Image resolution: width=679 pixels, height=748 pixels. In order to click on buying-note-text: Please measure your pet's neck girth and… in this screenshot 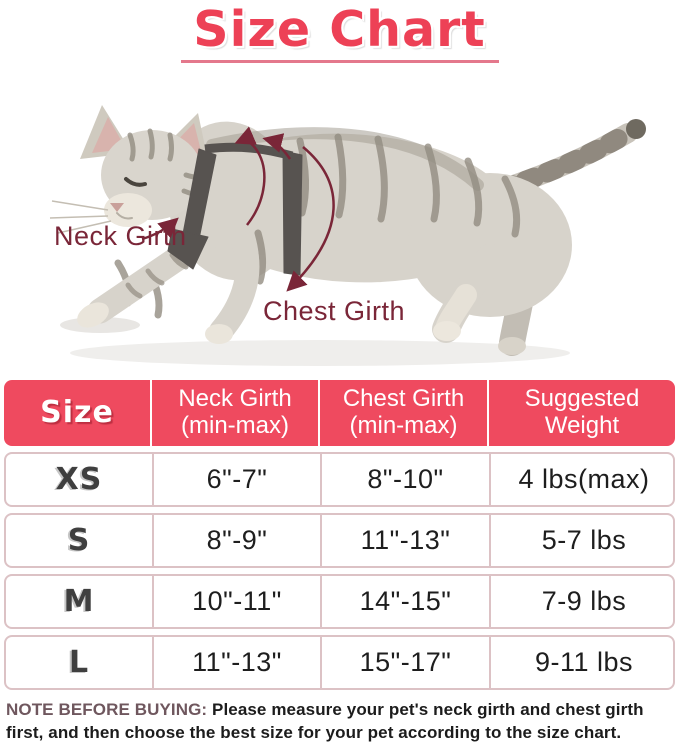, I will do `click(325, 720)`.